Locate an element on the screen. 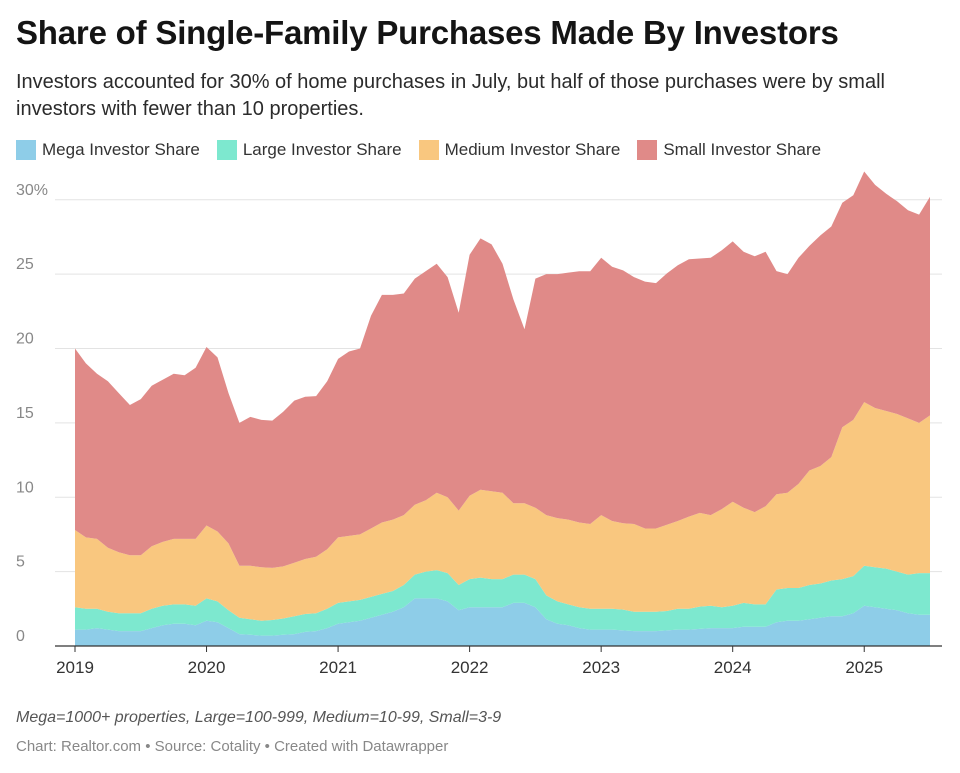 The width and height of the screenshot is (960, 773). legend-item-large: Large Investor Share is located at coordinates (309, 150).